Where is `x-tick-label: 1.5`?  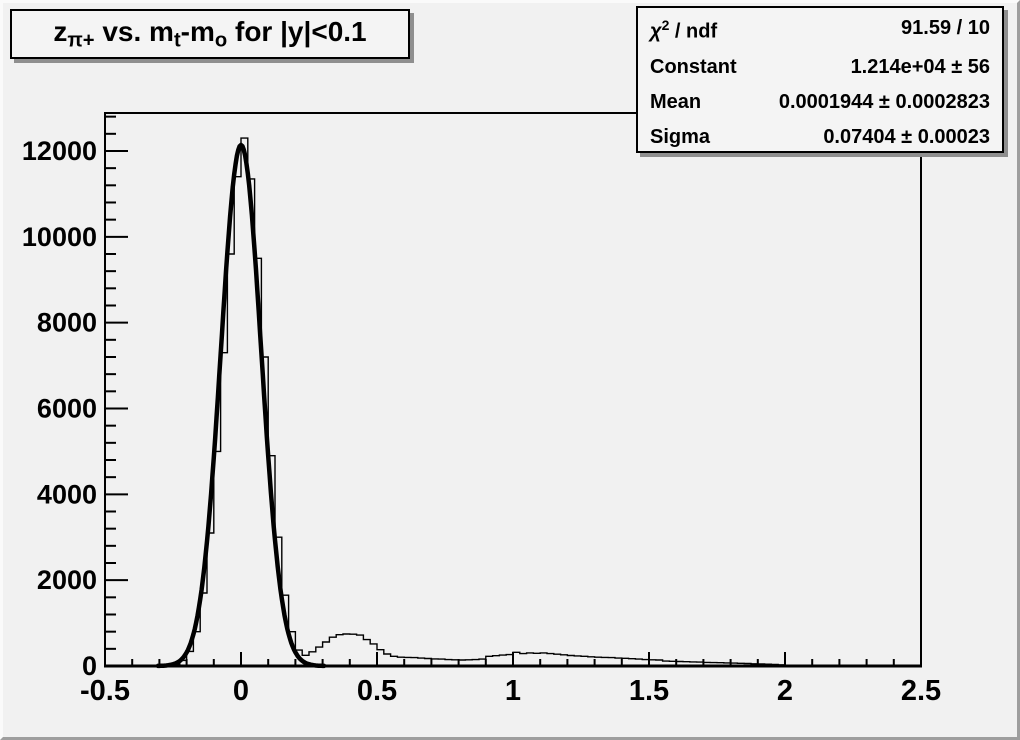
x-tick-label: 1.5 is located at coordinates (649, 691).